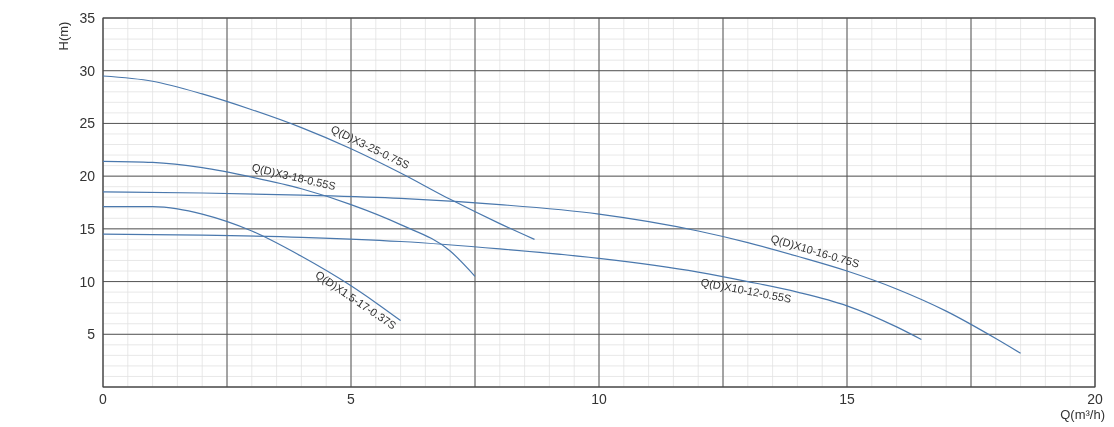  Describe the element at coordinates (351, 399) in the screenshot. I see `x-tick-label: 5` at that location.